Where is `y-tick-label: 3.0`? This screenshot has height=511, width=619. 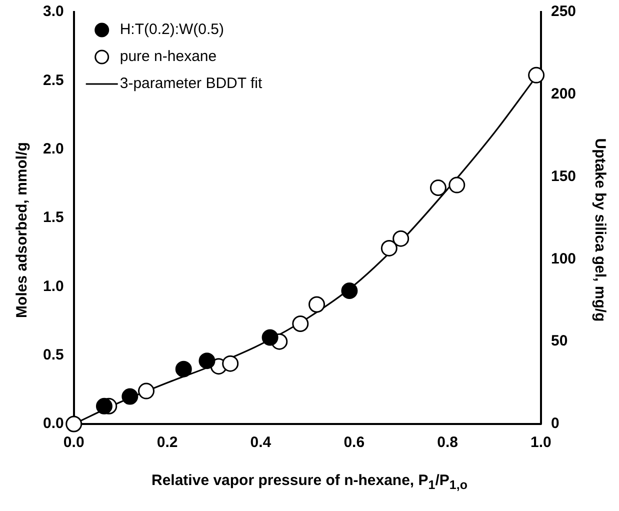
y-tick-label: 3.0 is located at coordinates (53, 11).